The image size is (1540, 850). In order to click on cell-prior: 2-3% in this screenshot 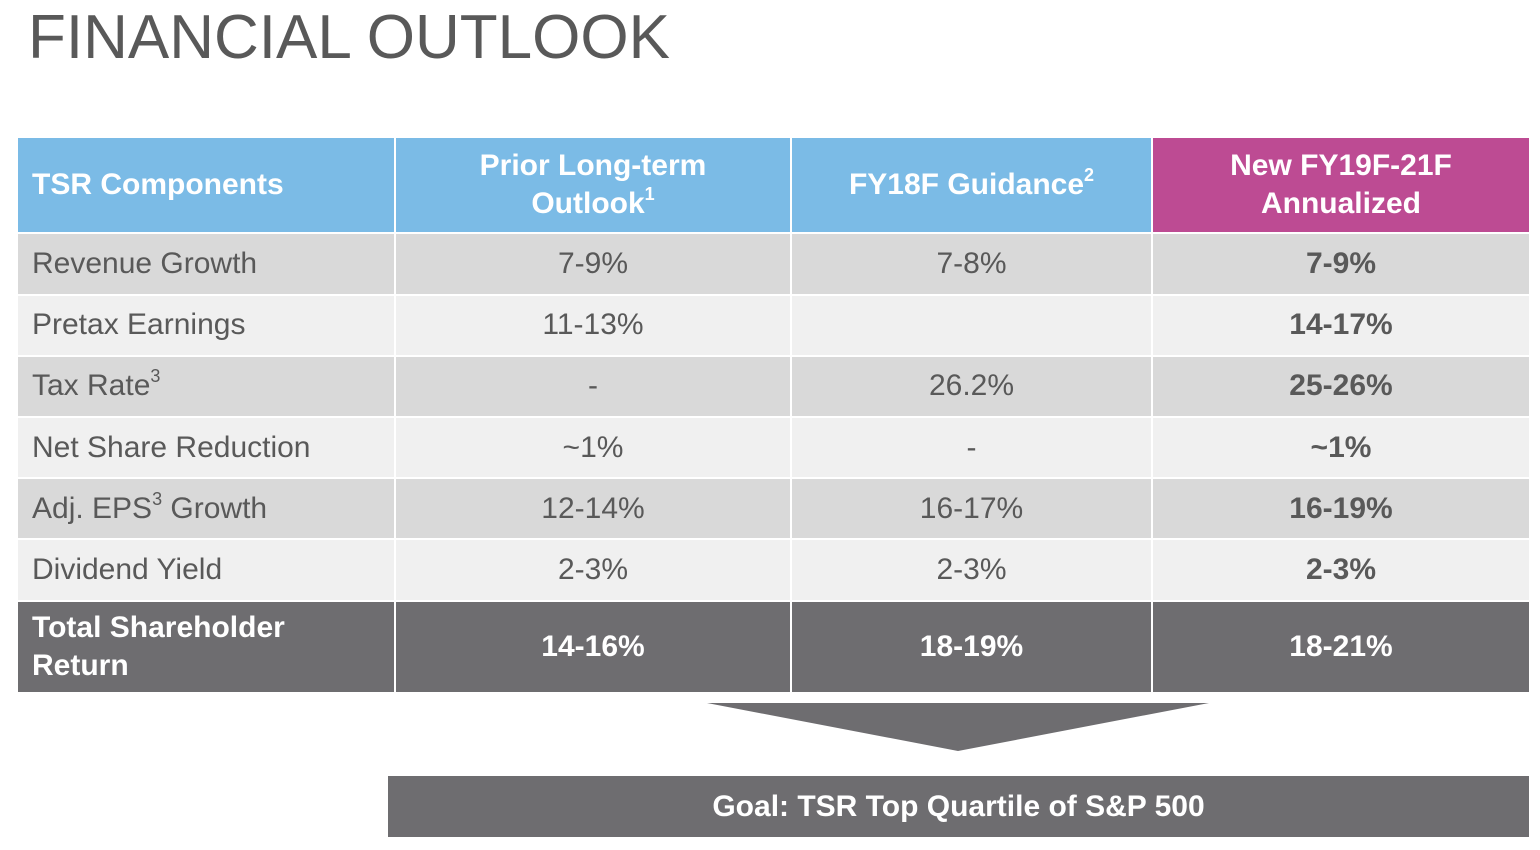, I will do `click(593, 570)`.